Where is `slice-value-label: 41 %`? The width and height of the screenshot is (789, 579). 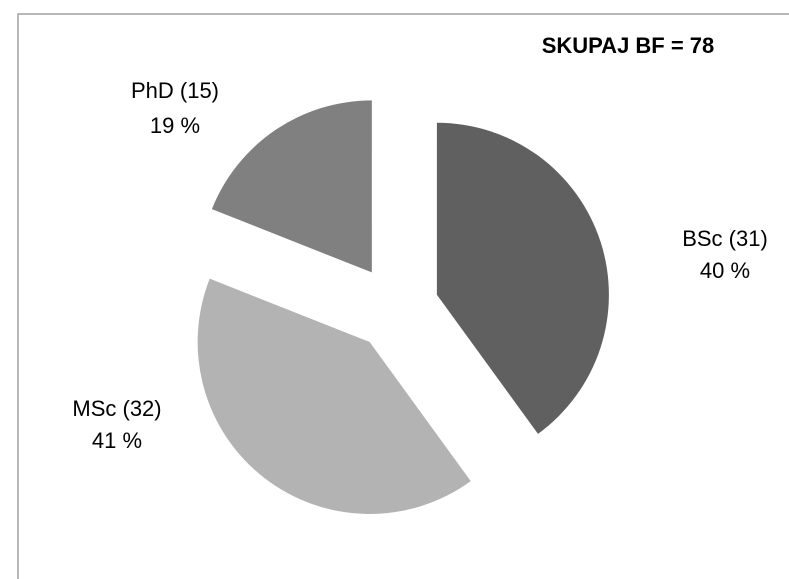 slice-value-label: 41 % is located at coordinates (117, 440).